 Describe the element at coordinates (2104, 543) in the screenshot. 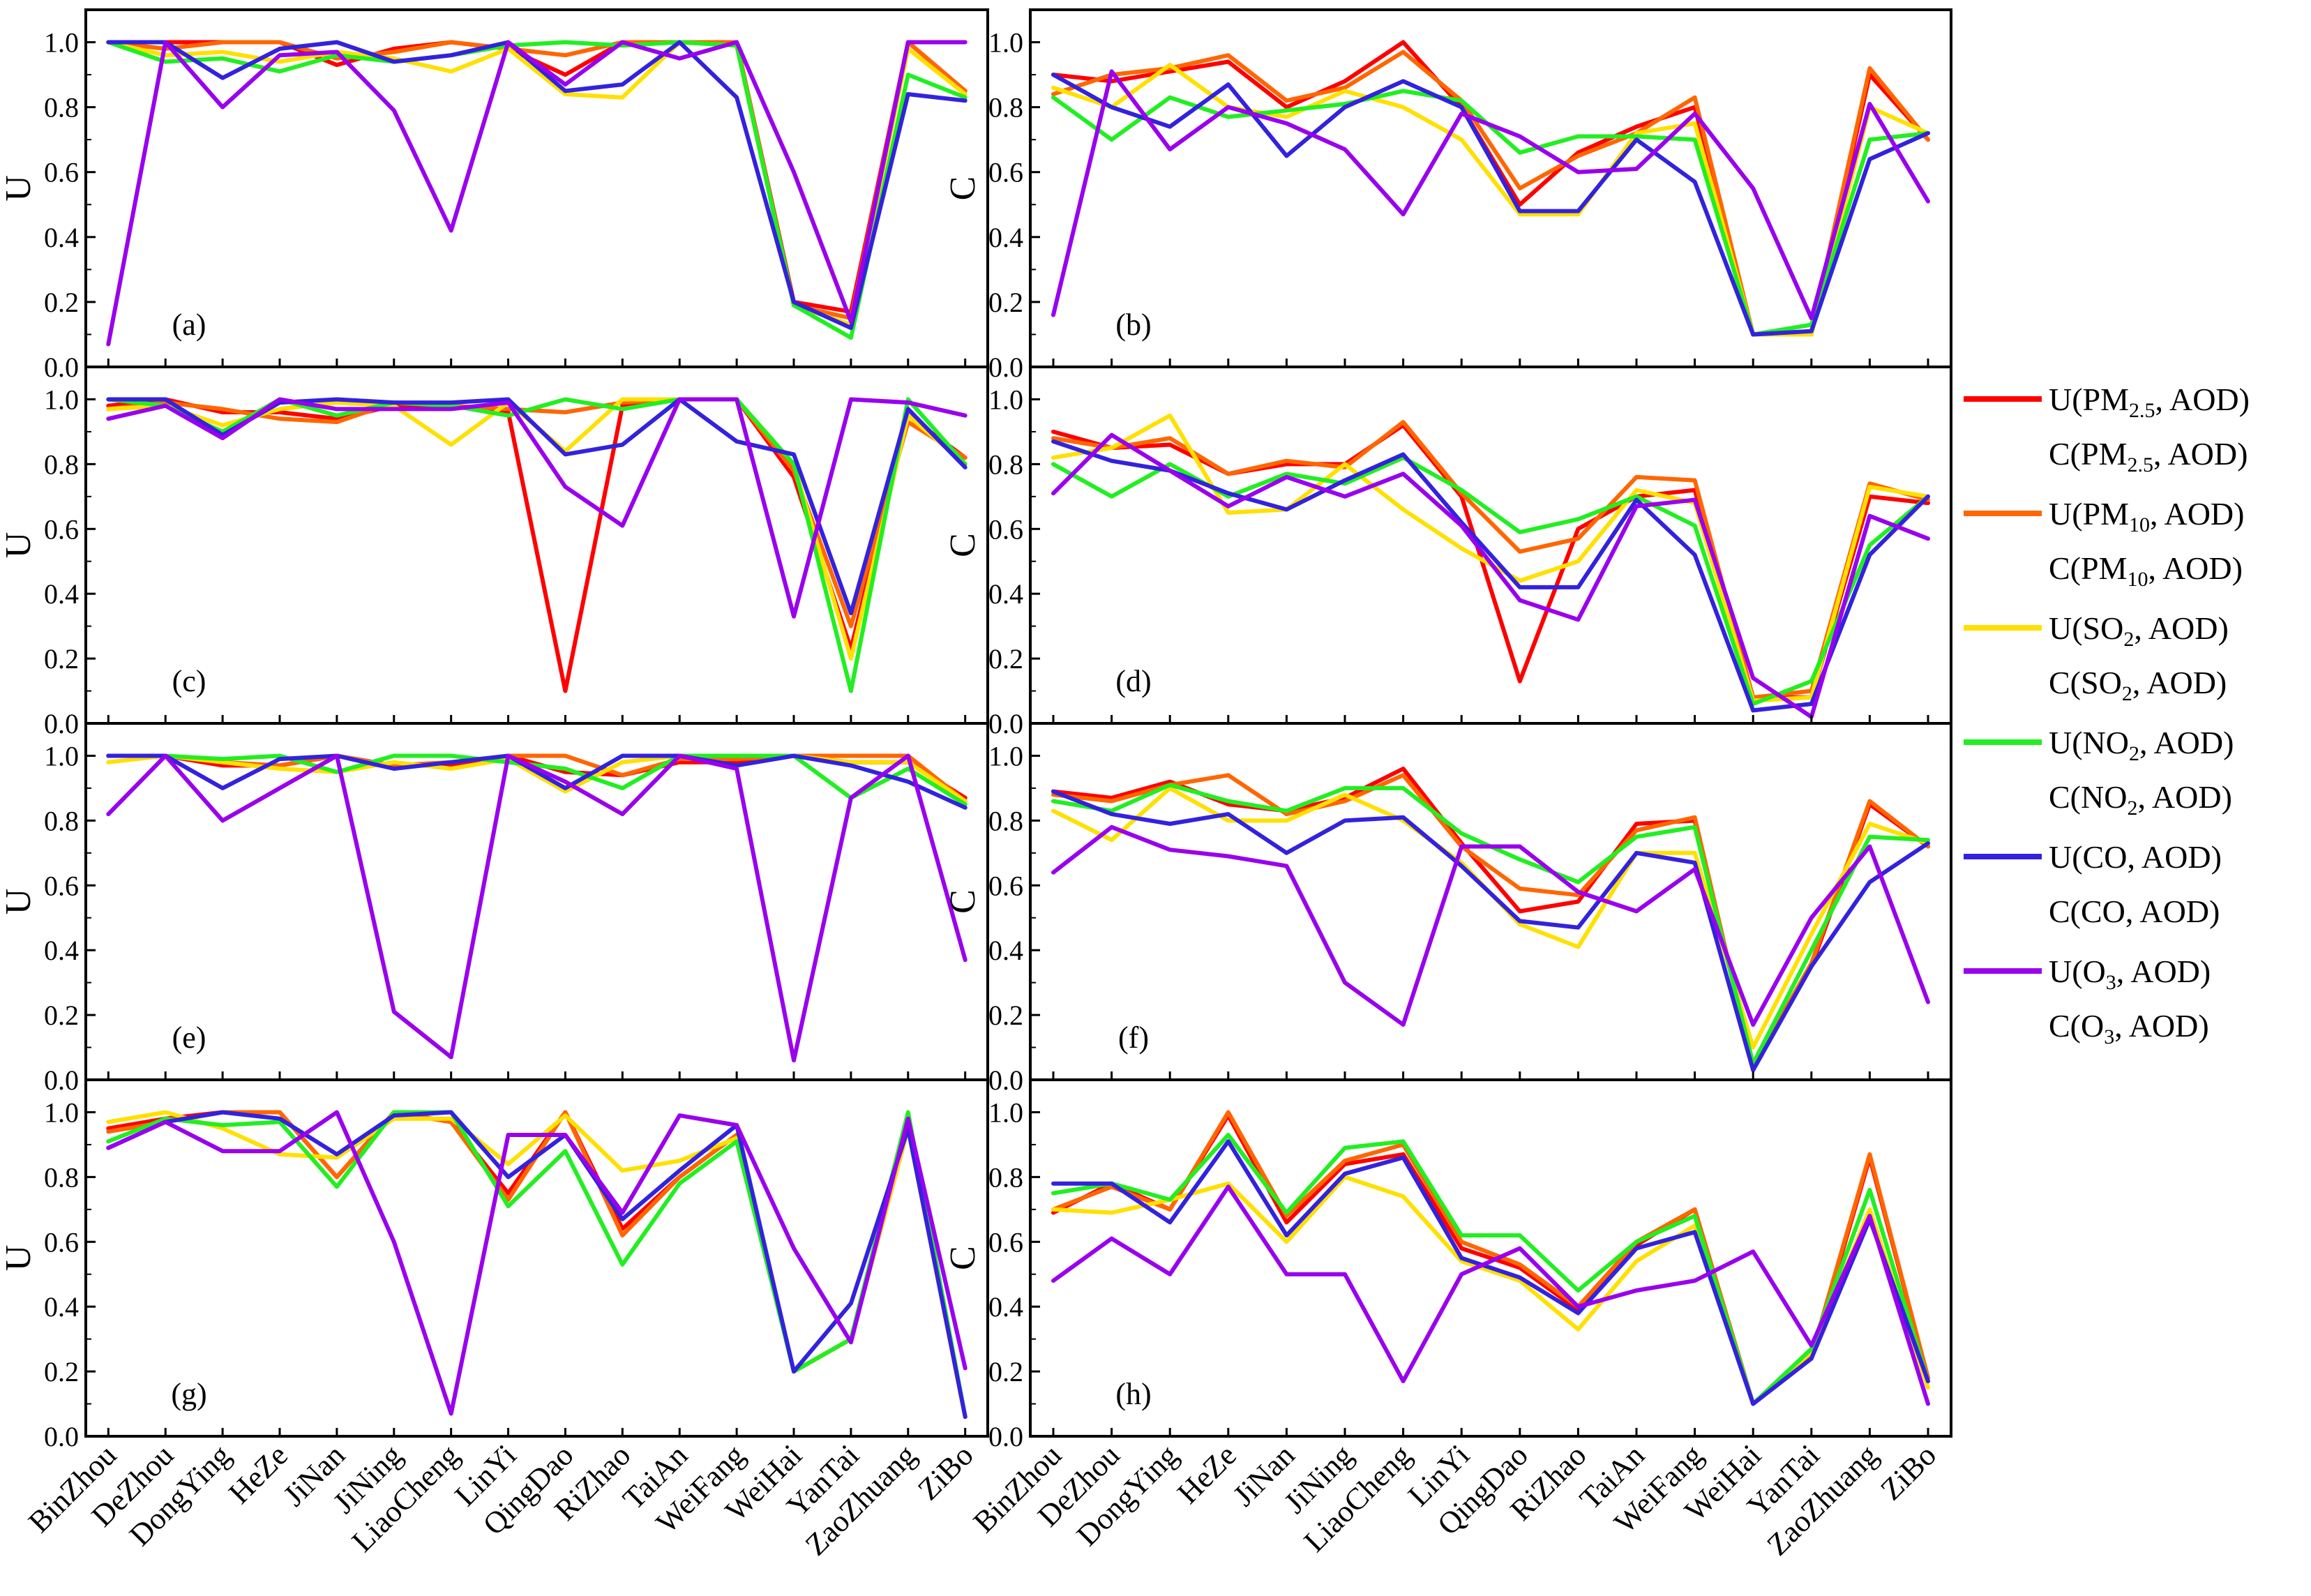

I see `legend-item-pm10: U(PM10, AOD) C(PM10, AOD)` at that location.